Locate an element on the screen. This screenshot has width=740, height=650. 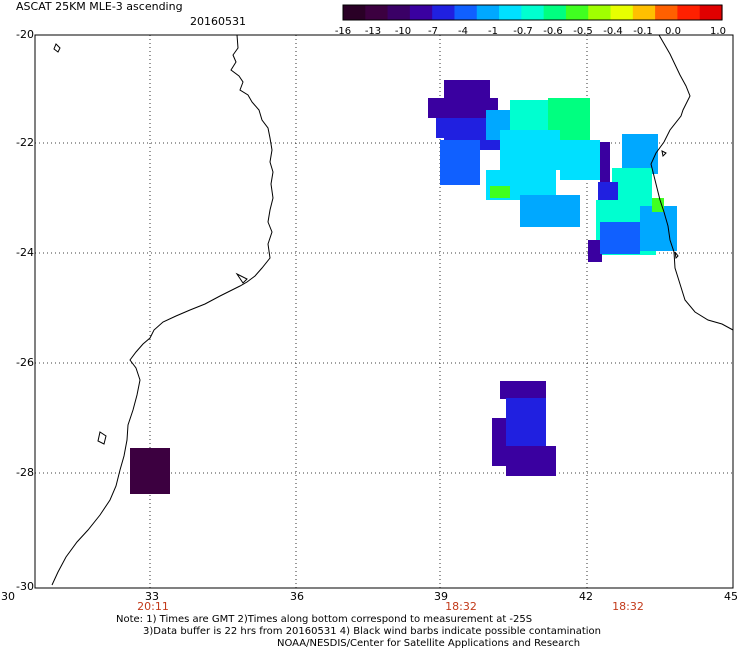
y-tick-label: -26 is located at coordinates (25, 362).